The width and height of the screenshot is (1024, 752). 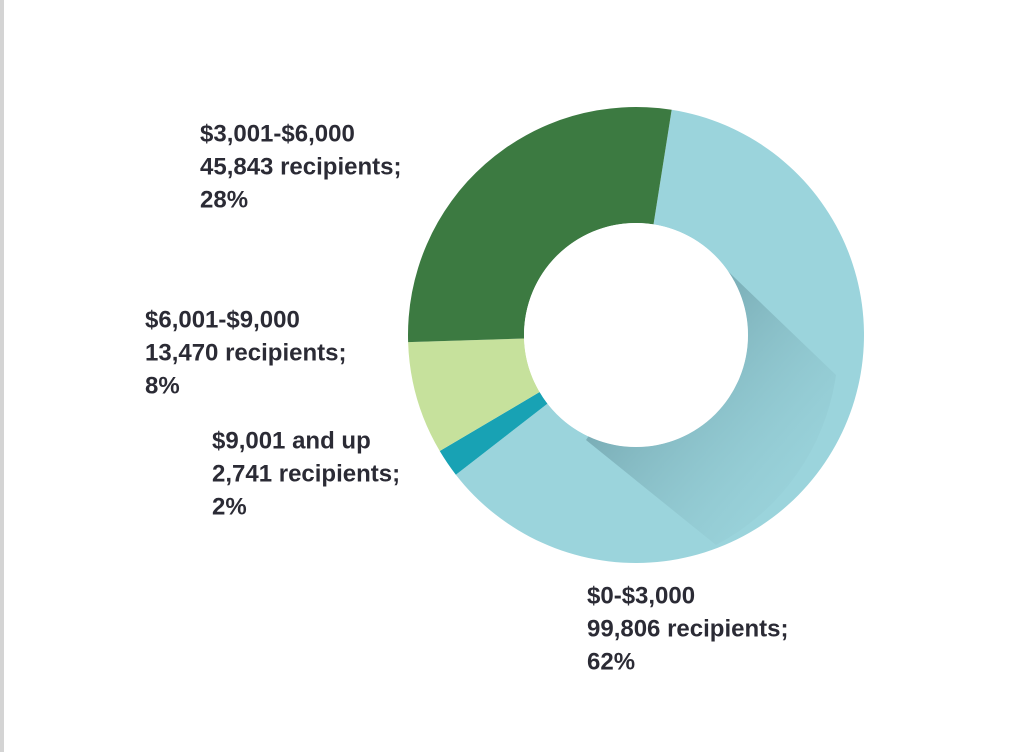 I want to click on slice-label: $6,001-$9,000, so click(x=222, y=319).